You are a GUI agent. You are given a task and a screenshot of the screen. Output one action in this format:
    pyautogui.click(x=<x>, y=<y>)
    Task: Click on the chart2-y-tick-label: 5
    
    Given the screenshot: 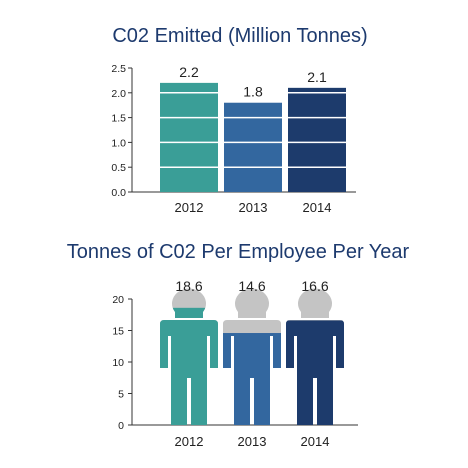 What is the action you would take?
    pyautogui.click(x=121, y=395)
    